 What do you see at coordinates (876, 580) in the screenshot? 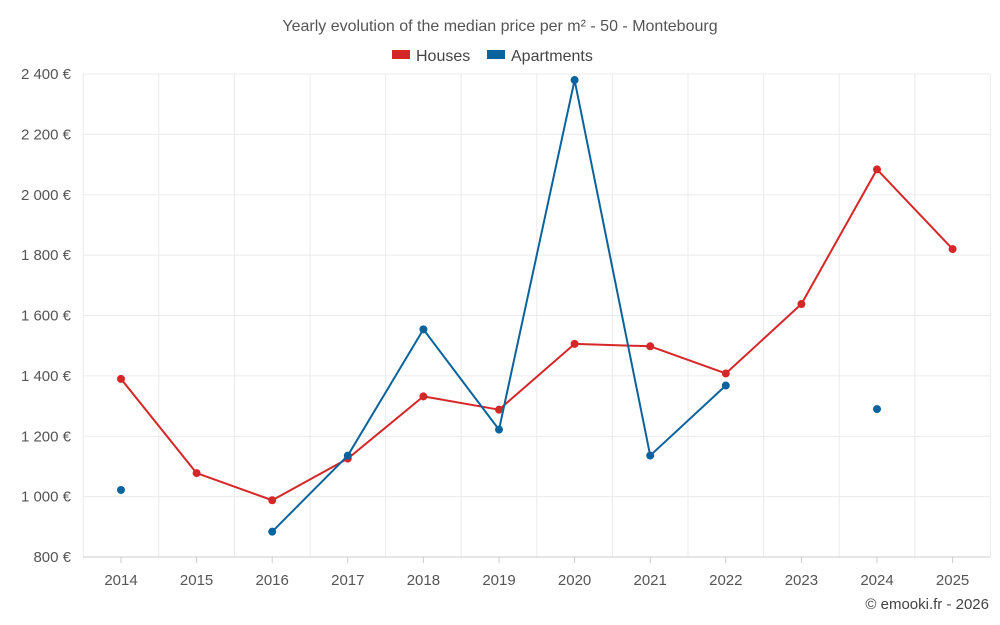
I see `x-tick-label: 2024` at bounding box center [876, 580].